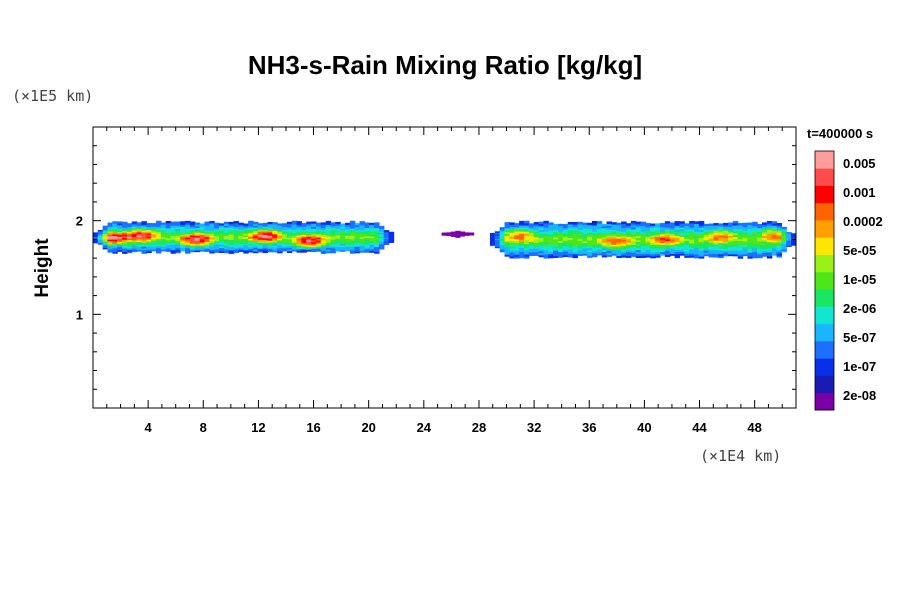  What do you see at coordinates (52, 96) in the screenshot?
I see `y-unit-label: (×1E5 km)` at bounding box center [52, 96].